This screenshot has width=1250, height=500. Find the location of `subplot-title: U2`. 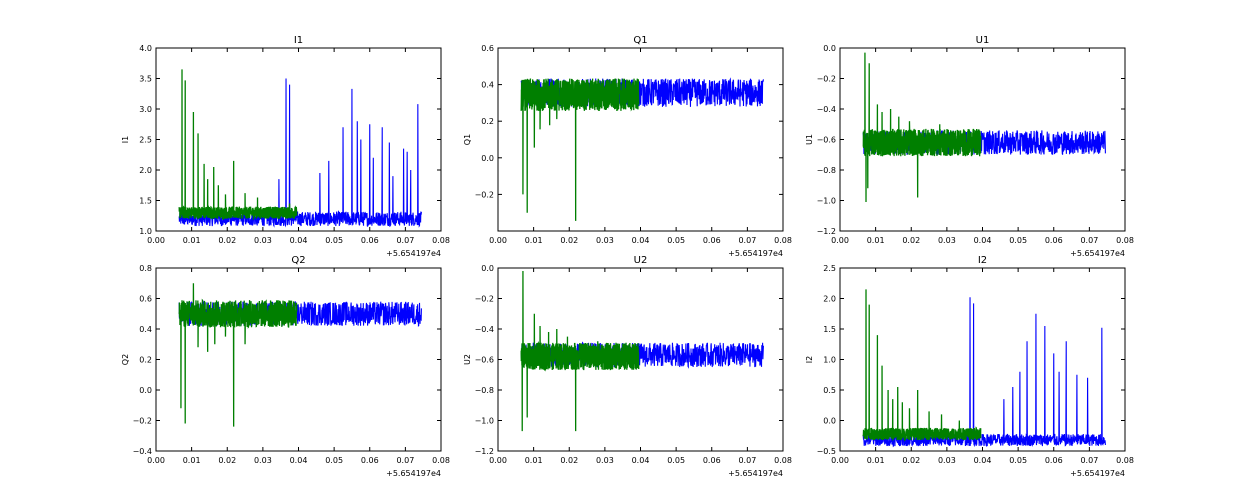

subplot-title: U2 is located at coordinates (641, 260).